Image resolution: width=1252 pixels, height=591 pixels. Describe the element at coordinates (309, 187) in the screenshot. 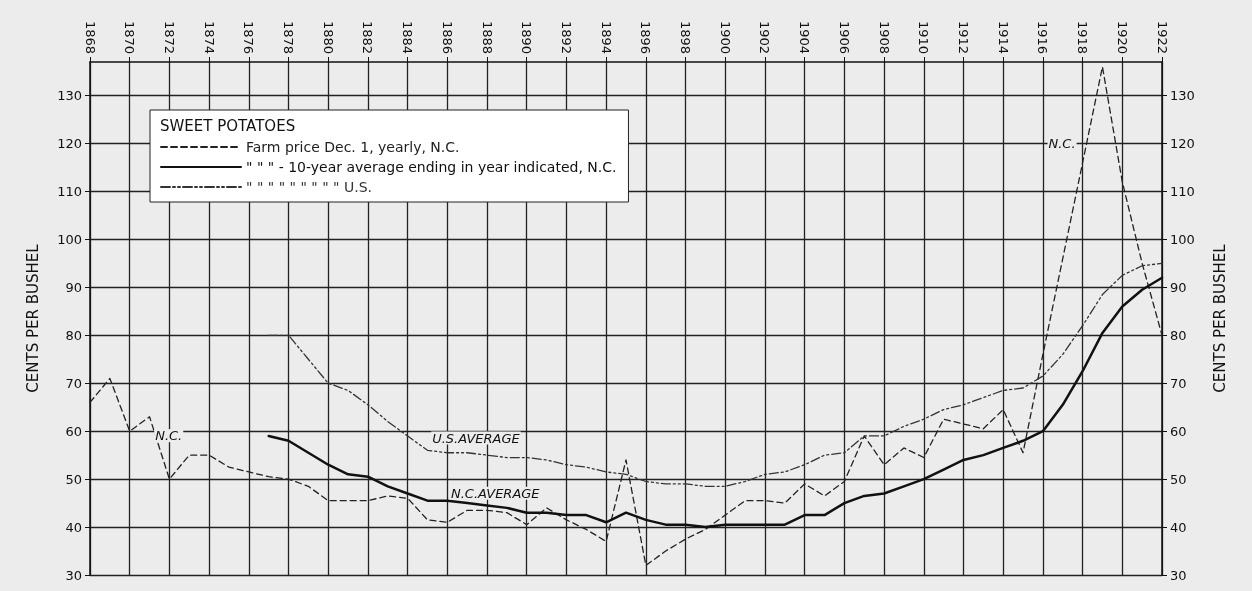

I see `text: " " " " " " " " " U.S.` at that location.